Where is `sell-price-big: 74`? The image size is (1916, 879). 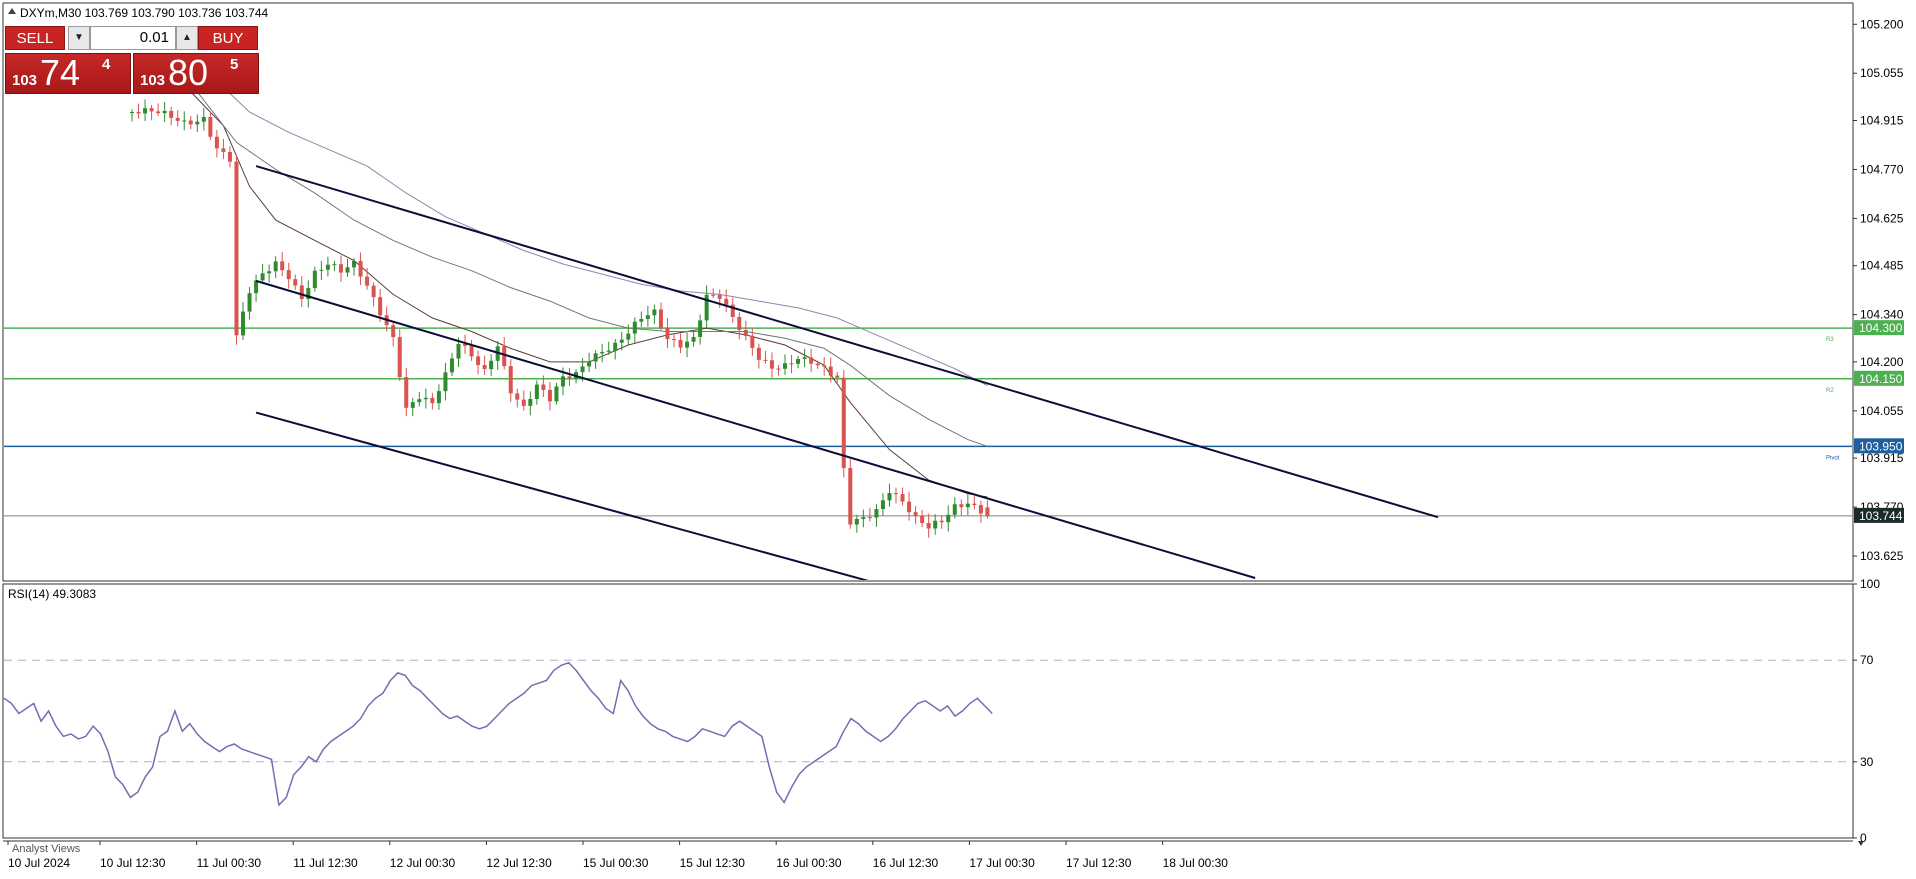 sell-price-big: 74 is located at coordinates (60, 72).